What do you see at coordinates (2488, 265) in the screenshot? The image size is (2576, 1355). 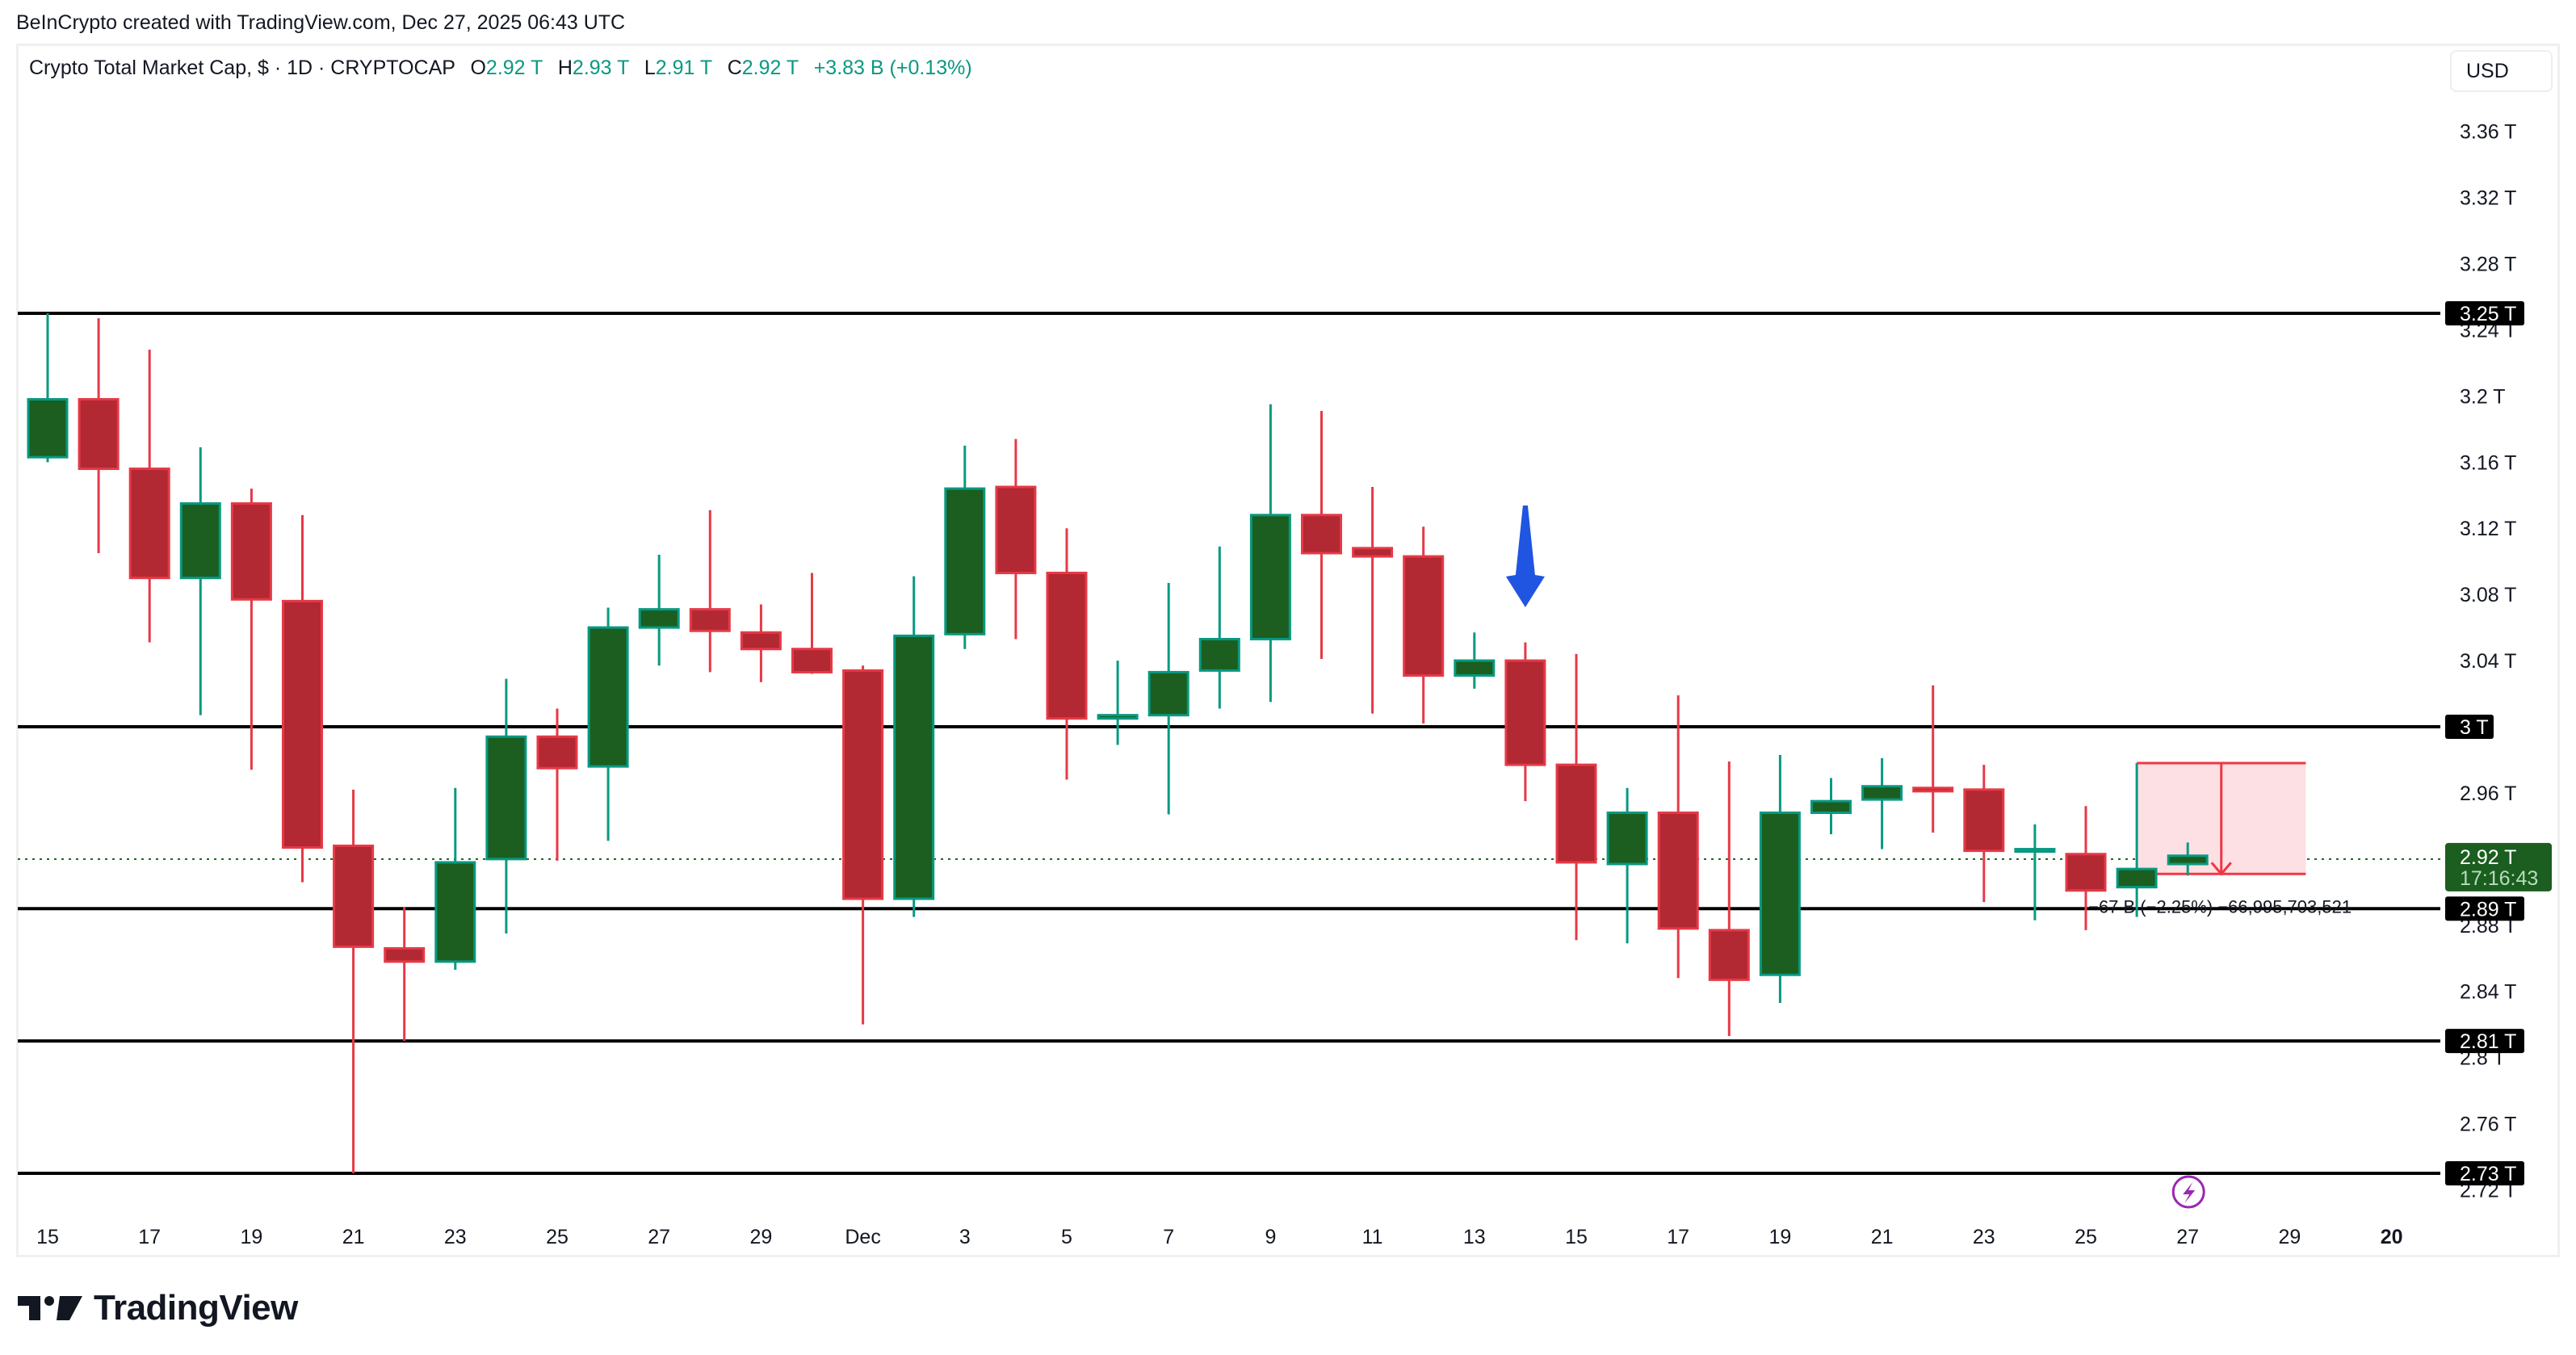 I see `price-tick: 3.28 T` at bounding box center [2488, 265].